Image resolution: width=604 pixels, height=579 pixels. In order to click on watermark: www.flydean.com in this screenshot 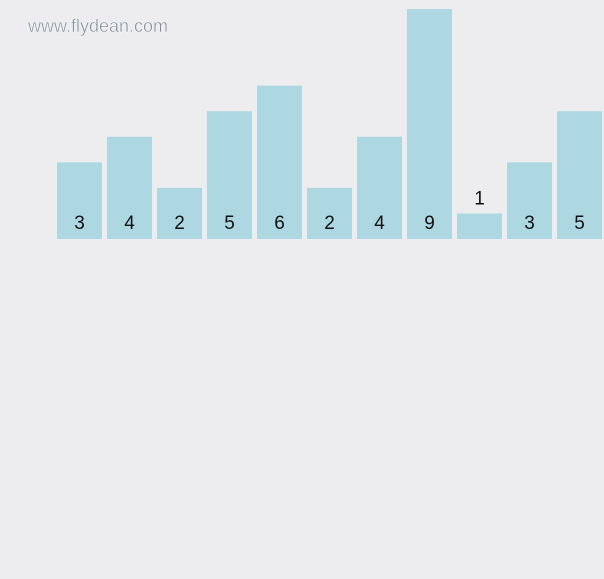, I will do `click(97, 26)`.